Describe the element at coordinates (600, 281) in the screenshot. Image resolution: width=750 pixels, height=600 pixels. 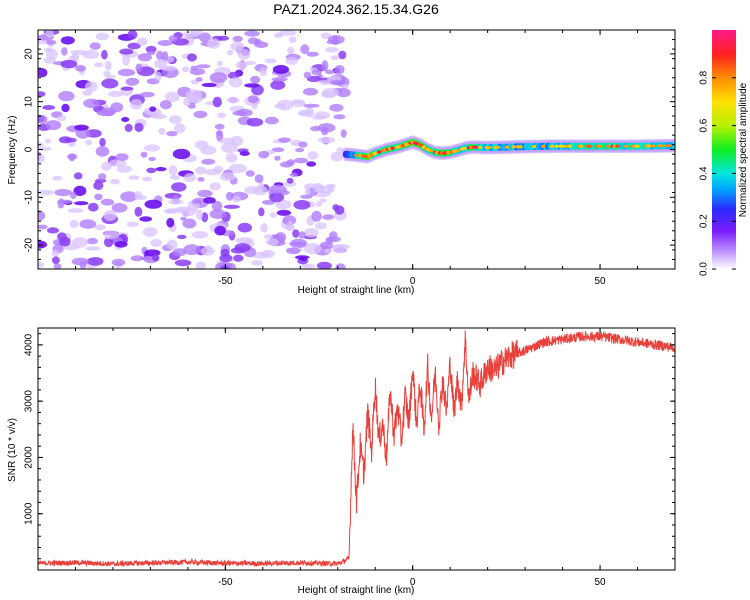
I see `x-tick-label: 50` at that location.